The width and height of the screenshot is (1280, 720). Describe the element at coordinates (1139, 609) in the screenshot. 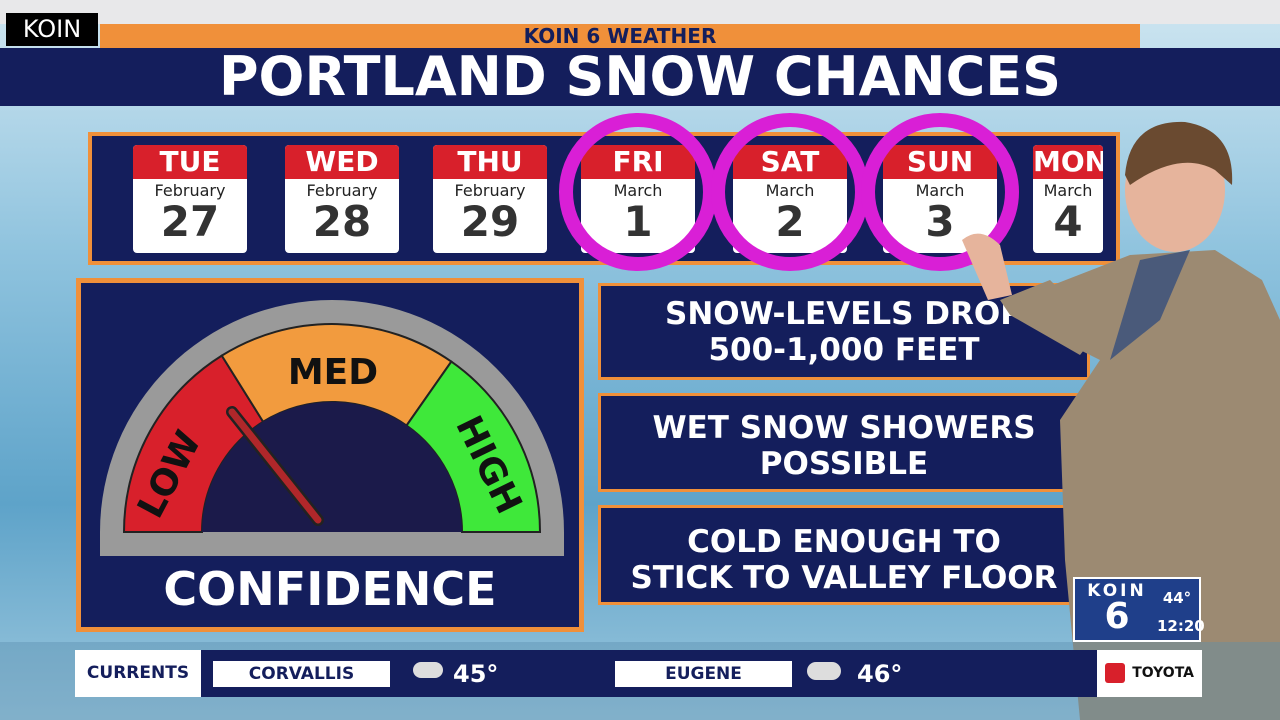

I see `station-bug: KOIN 6 44° 12:20` at that location.